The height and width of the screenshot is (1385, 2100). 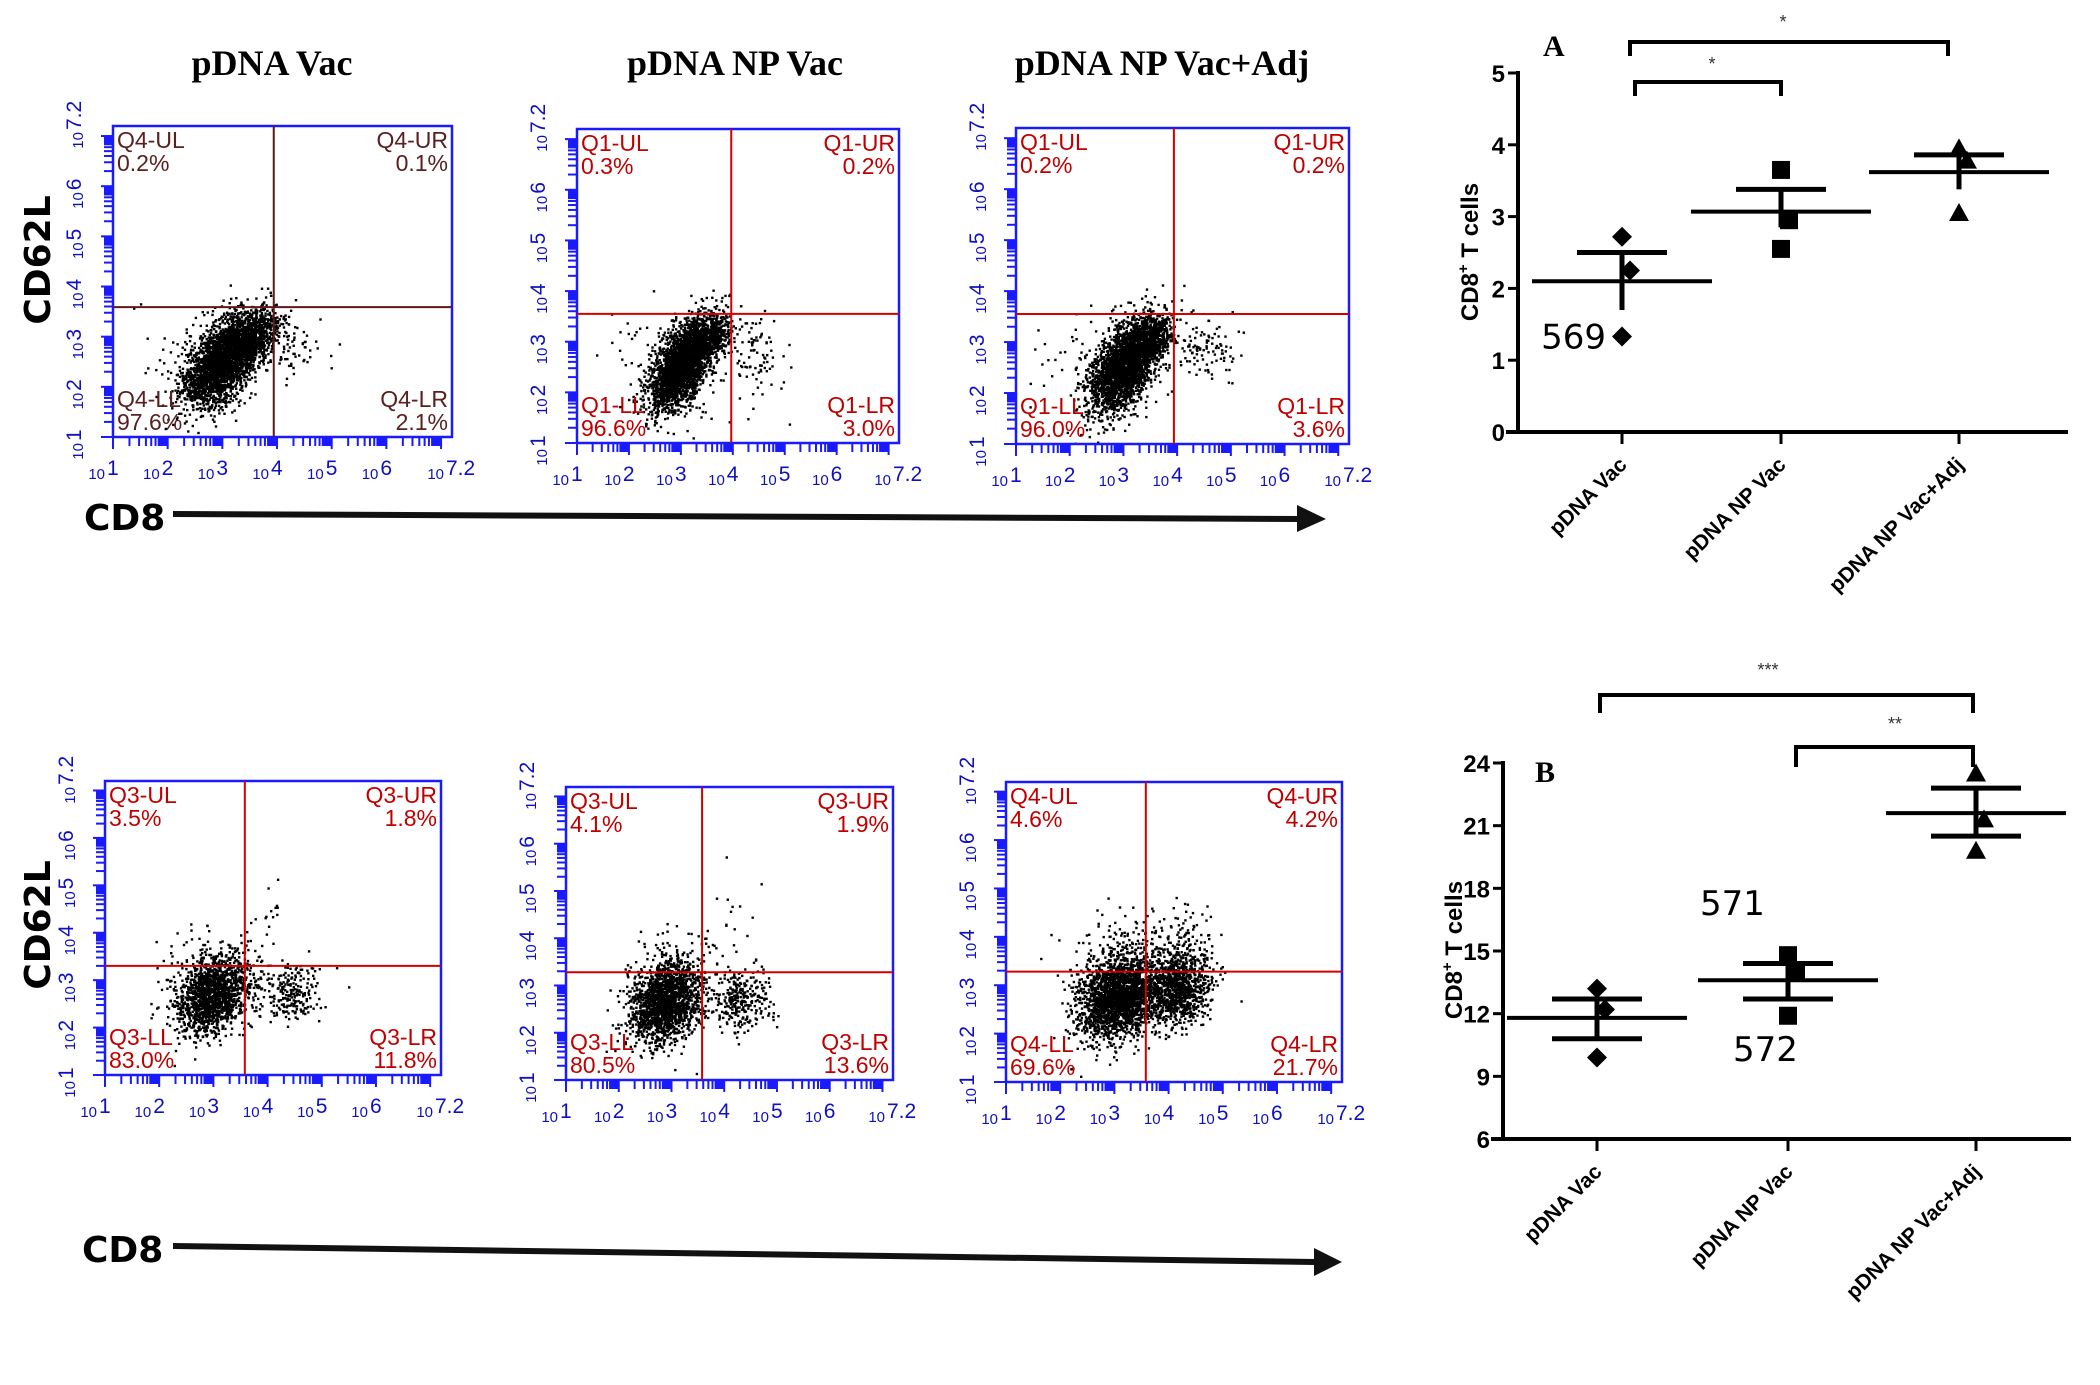 What do you see at coordinates (38, 259) in the screenshot?
I see `y-axis-name-row1: CD62L` at bounding box center [38, 259].